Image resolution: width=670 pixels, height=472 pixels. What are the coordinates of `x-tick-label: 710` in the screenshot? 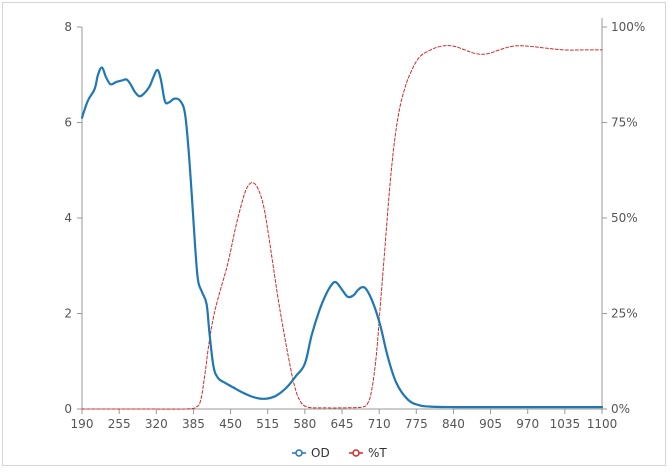 It's located at (379, 424).